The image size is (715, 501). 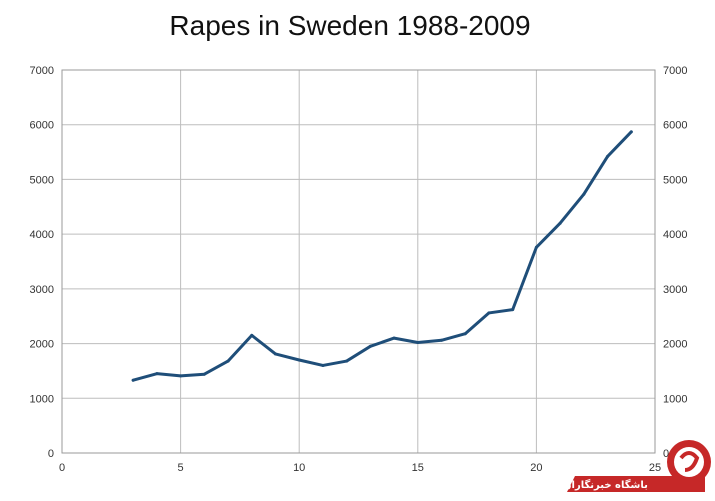 What do you see at coordinates (42, 180) in the screenshot?
I see `y-tick-label-left: 5000` at bounding box center [42, 180].